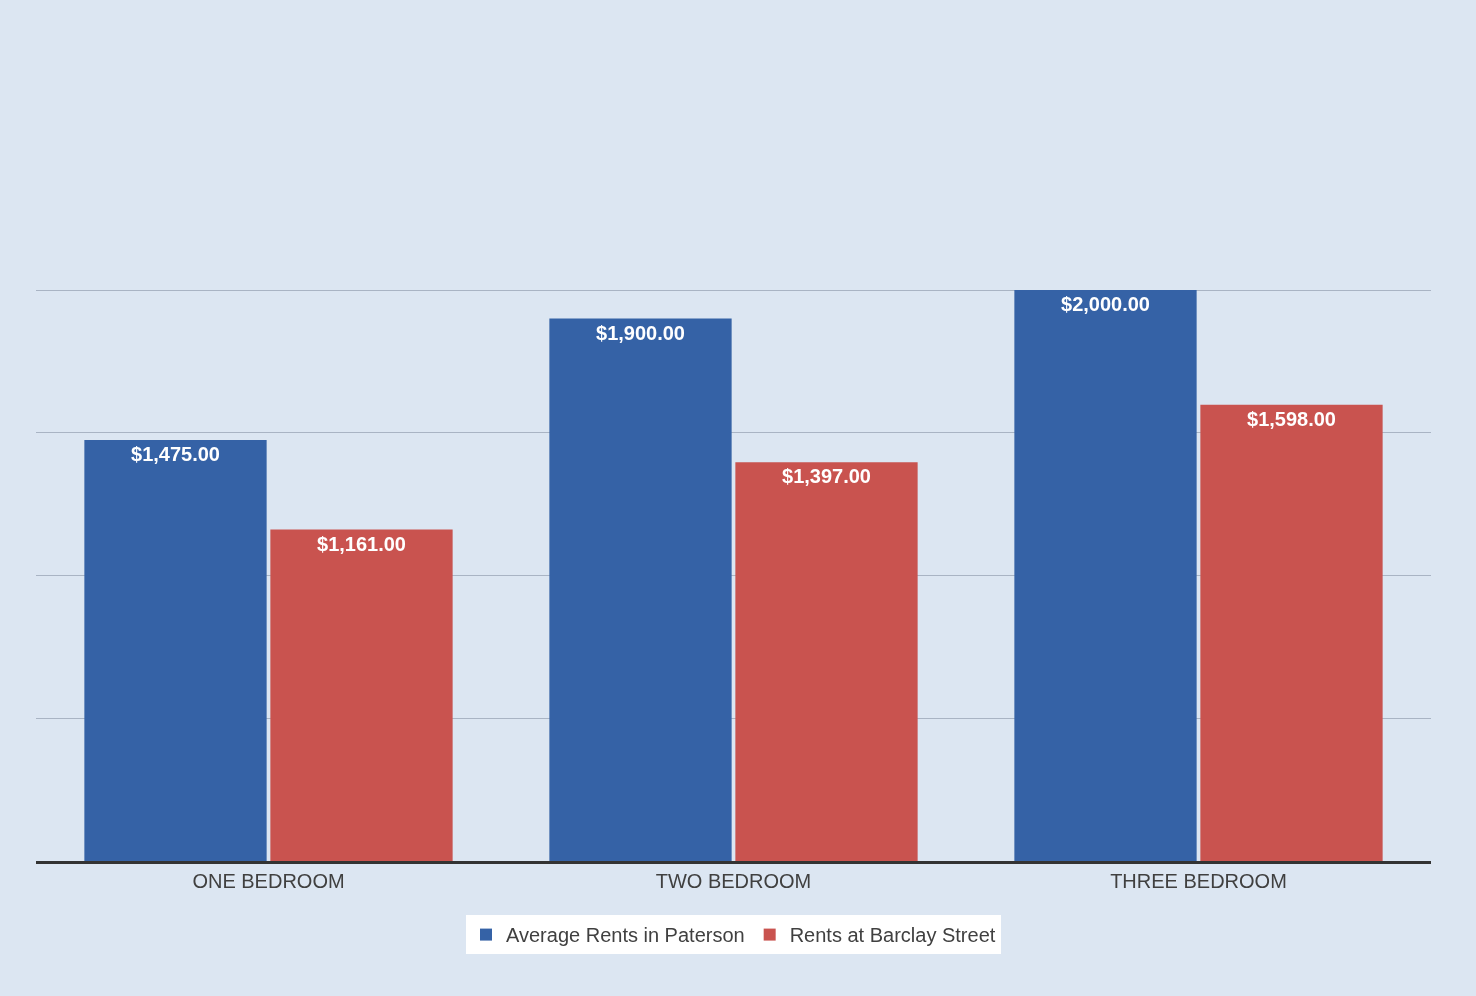 The width and height of the screenshot is (1476, 996). What do you see at coordinates (361, 543) in the screenshot?
I see `data-label: $1,161.00` at bounding box center [361, 543].